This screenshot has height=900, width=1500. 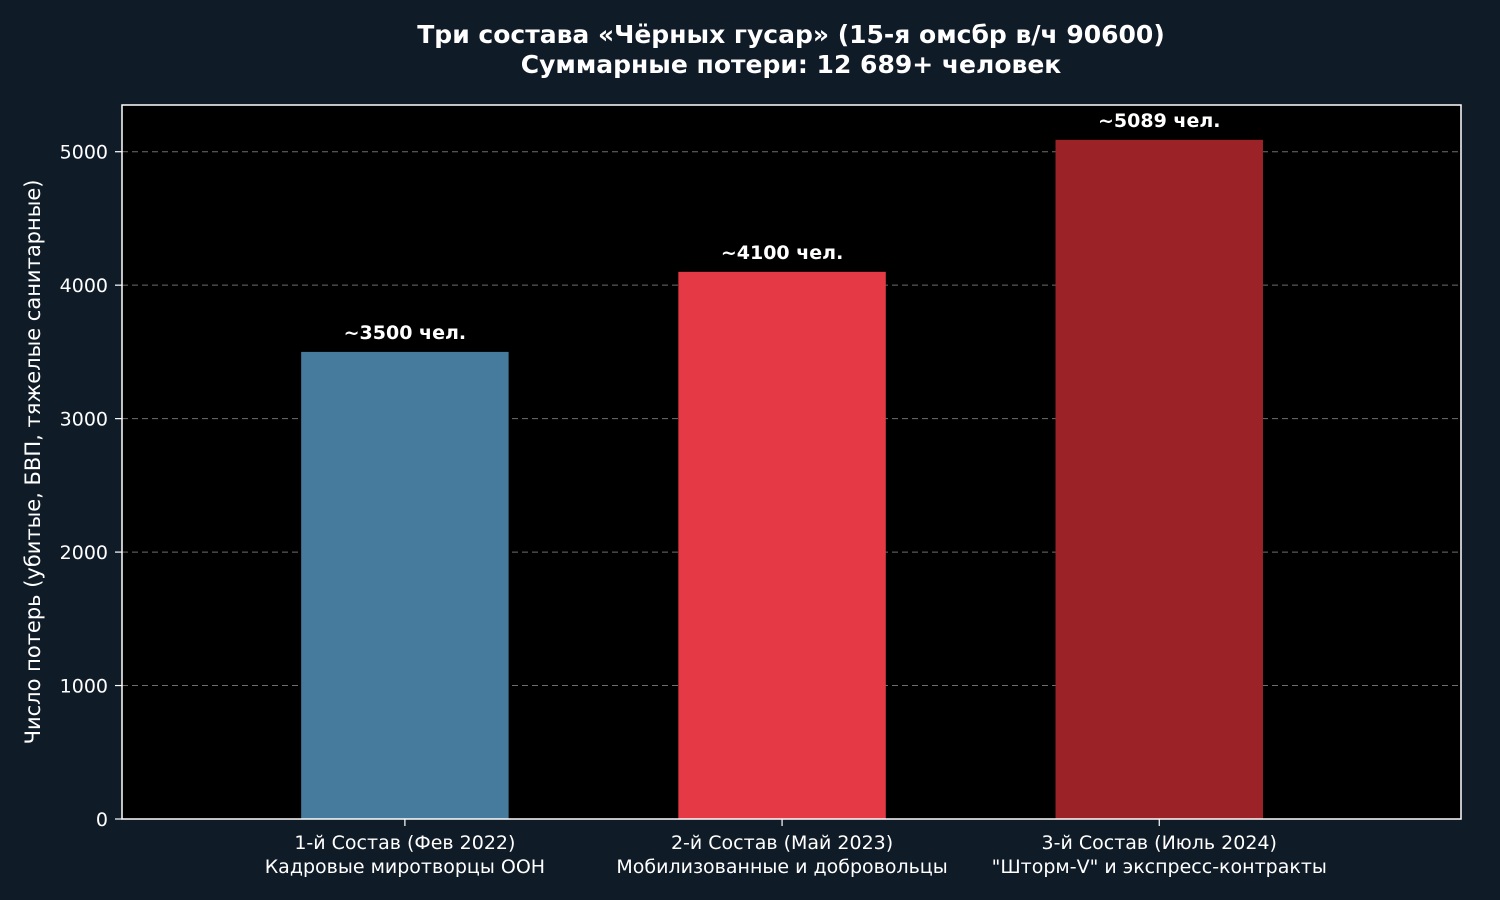 I want to click on x-tick-label-3-line-1: 3-й Состав (Июль 2024), so click(x=1159, y=843).